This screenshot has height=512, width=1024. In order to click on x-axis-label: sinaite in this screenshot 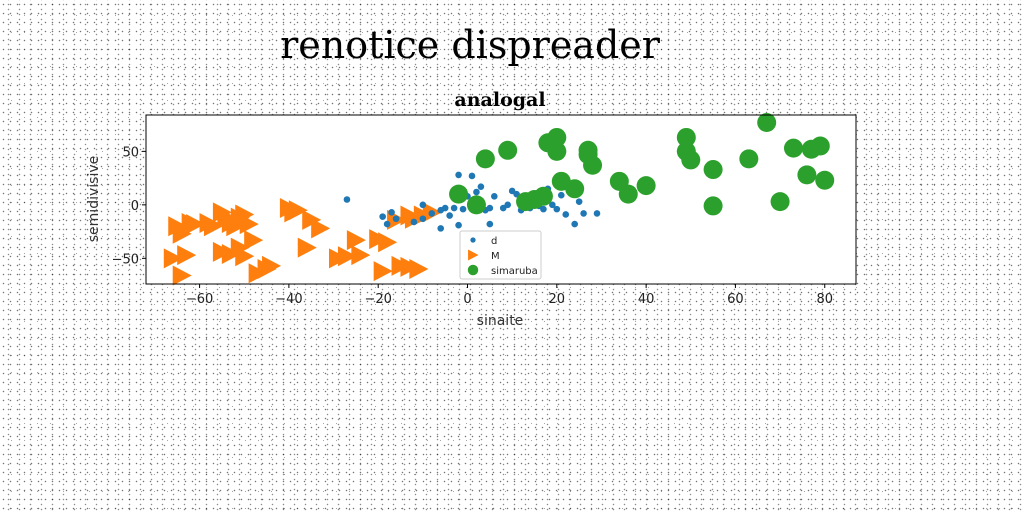, I will do `click(500, 321)`.